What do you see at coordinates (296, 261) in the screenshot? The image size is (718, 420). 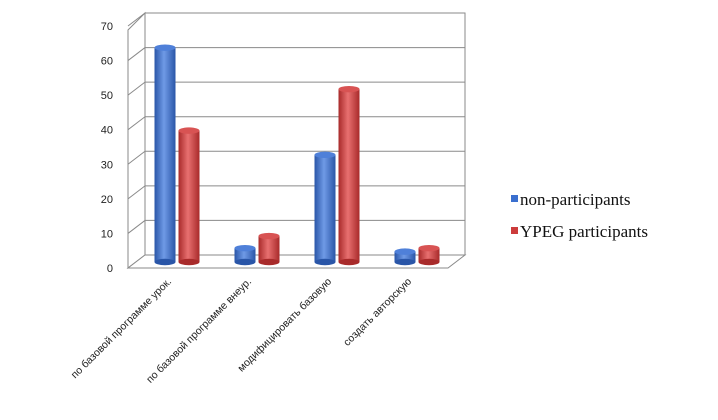 I see `floor` at bounding box center [296, 261].